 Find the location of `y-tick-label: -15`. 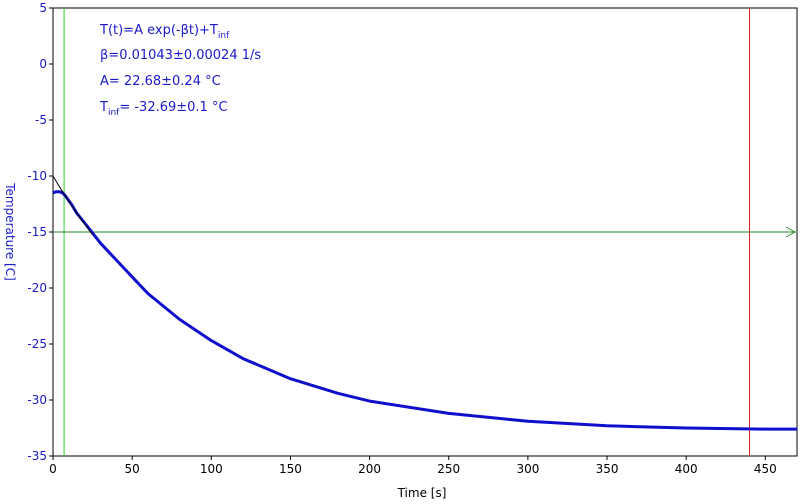

y-tick-label: -15 is located at coordinates (37, 232).